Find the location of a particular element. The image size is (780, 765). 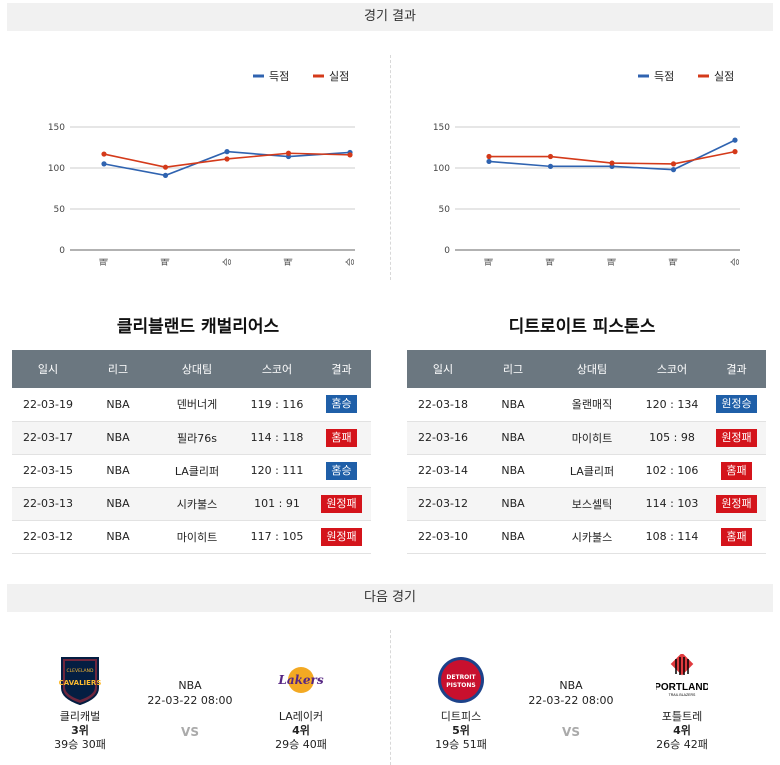

team-name: 클리캐벌 is located at coordinates (80, 716).